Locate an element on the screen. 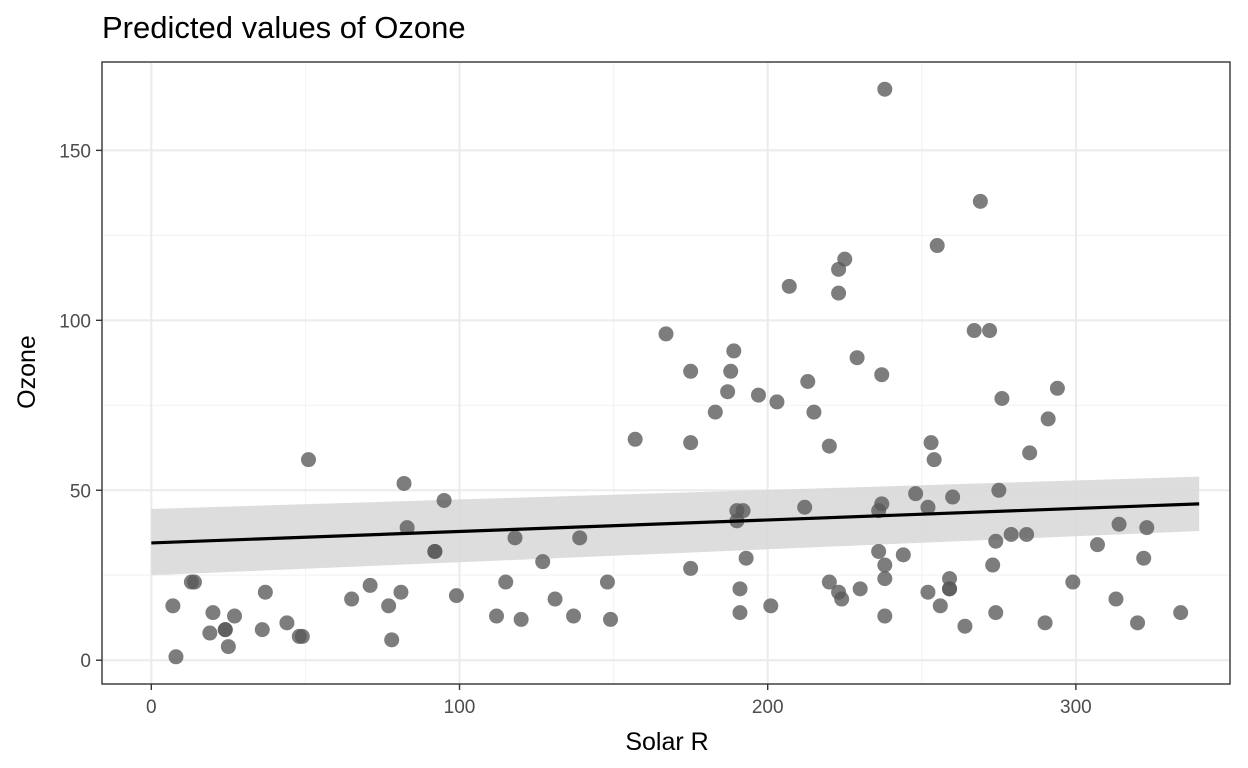 The image size is (1248, 768). y-tick-label: 50 is located at coordinates (80, 491).